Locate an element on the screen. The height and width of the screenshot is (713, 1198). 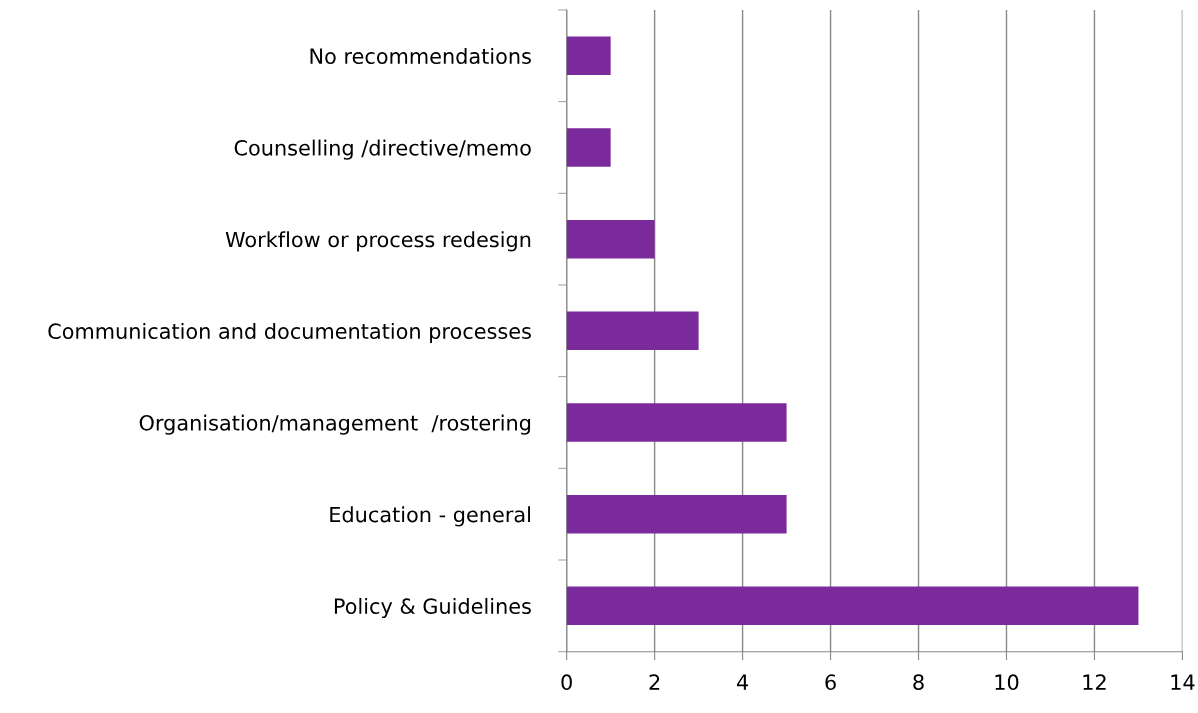
y-tick-label: Policy & Guidelines is located at coordinates (432, 608).